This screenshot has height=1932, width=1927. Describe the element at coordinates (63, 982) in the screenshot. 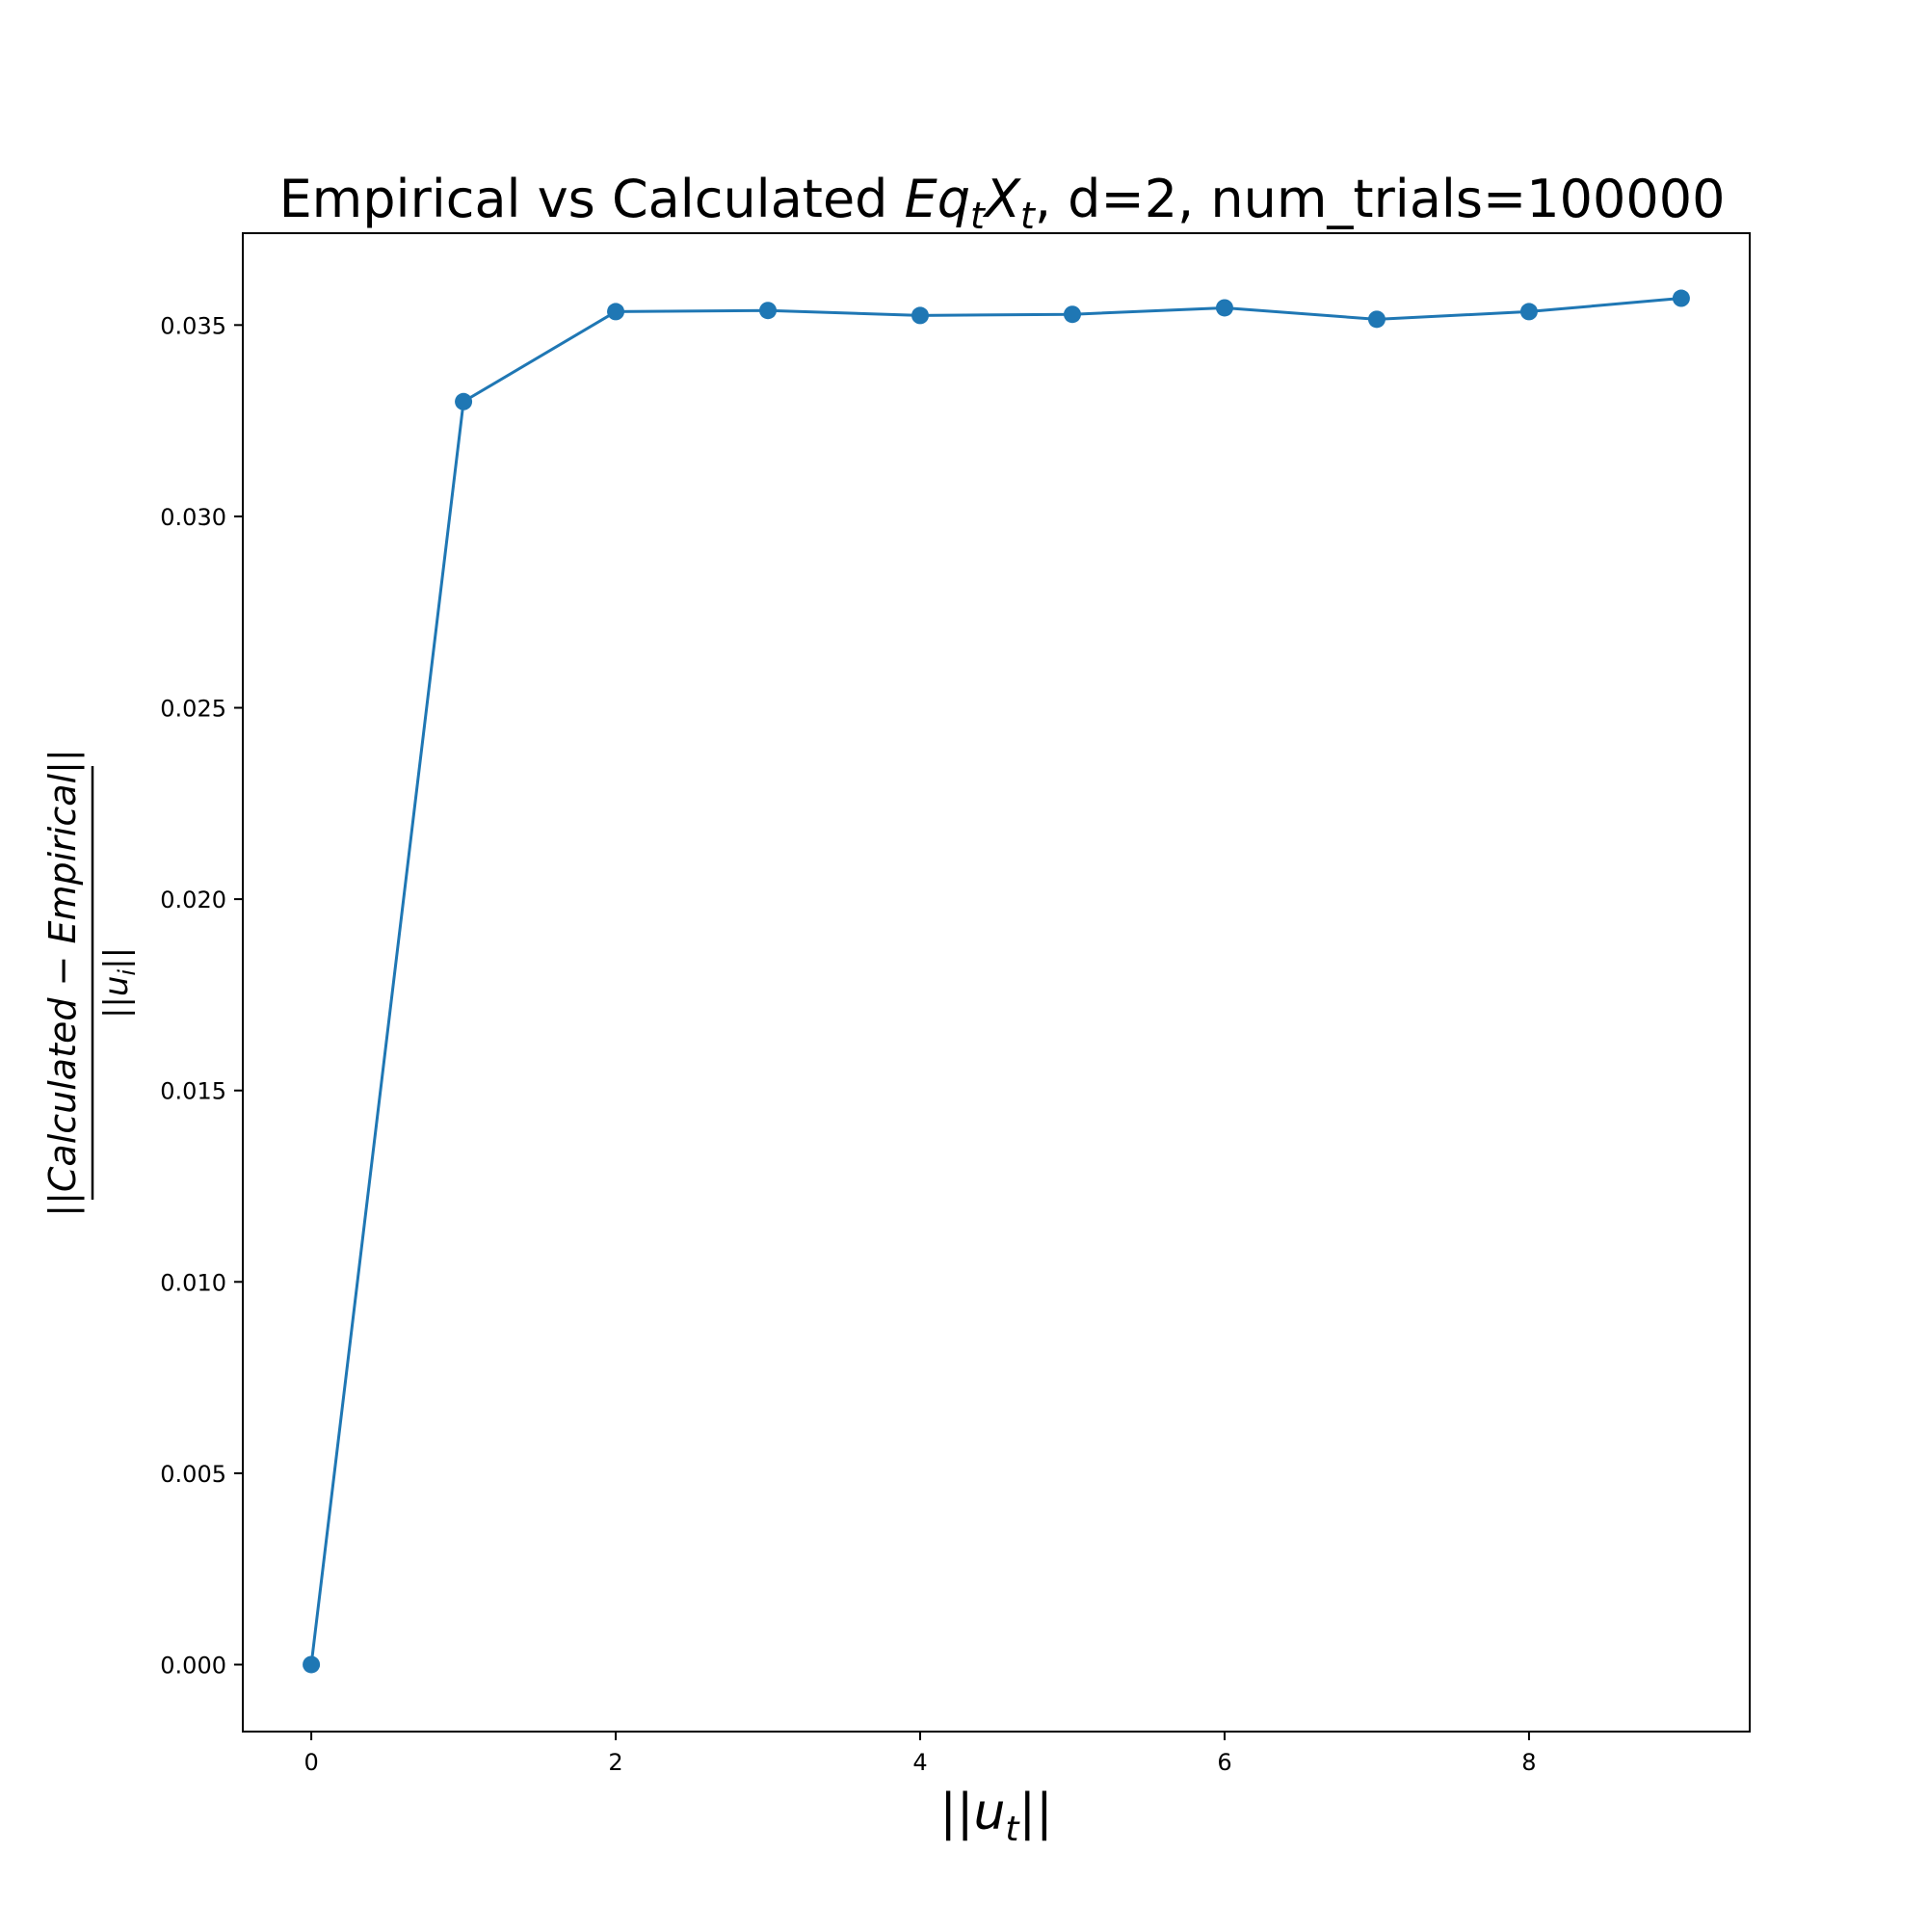

I see `y-axis-label-numerator: ||Calculated − Empirical||` at that location.